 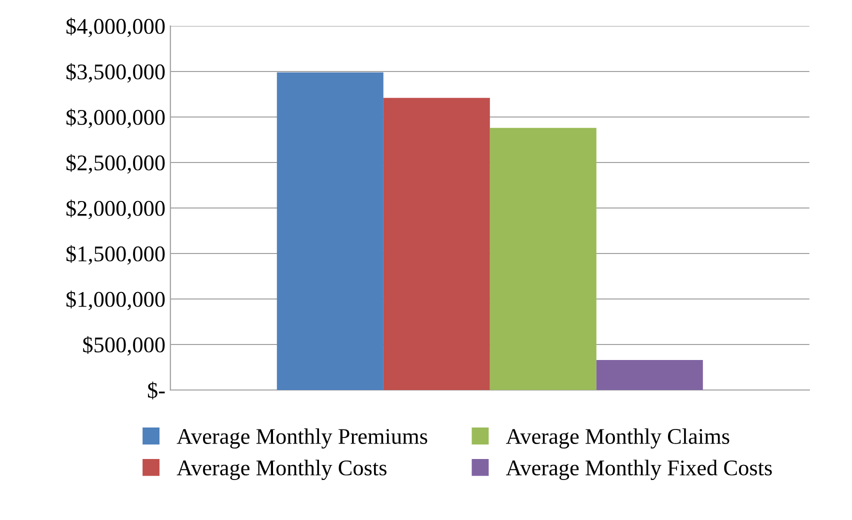 What do you see at coordinates (618, 438) in the screenshot?
I see `legend-label: Average Monthly Claims` at bounding box center [618, 438].